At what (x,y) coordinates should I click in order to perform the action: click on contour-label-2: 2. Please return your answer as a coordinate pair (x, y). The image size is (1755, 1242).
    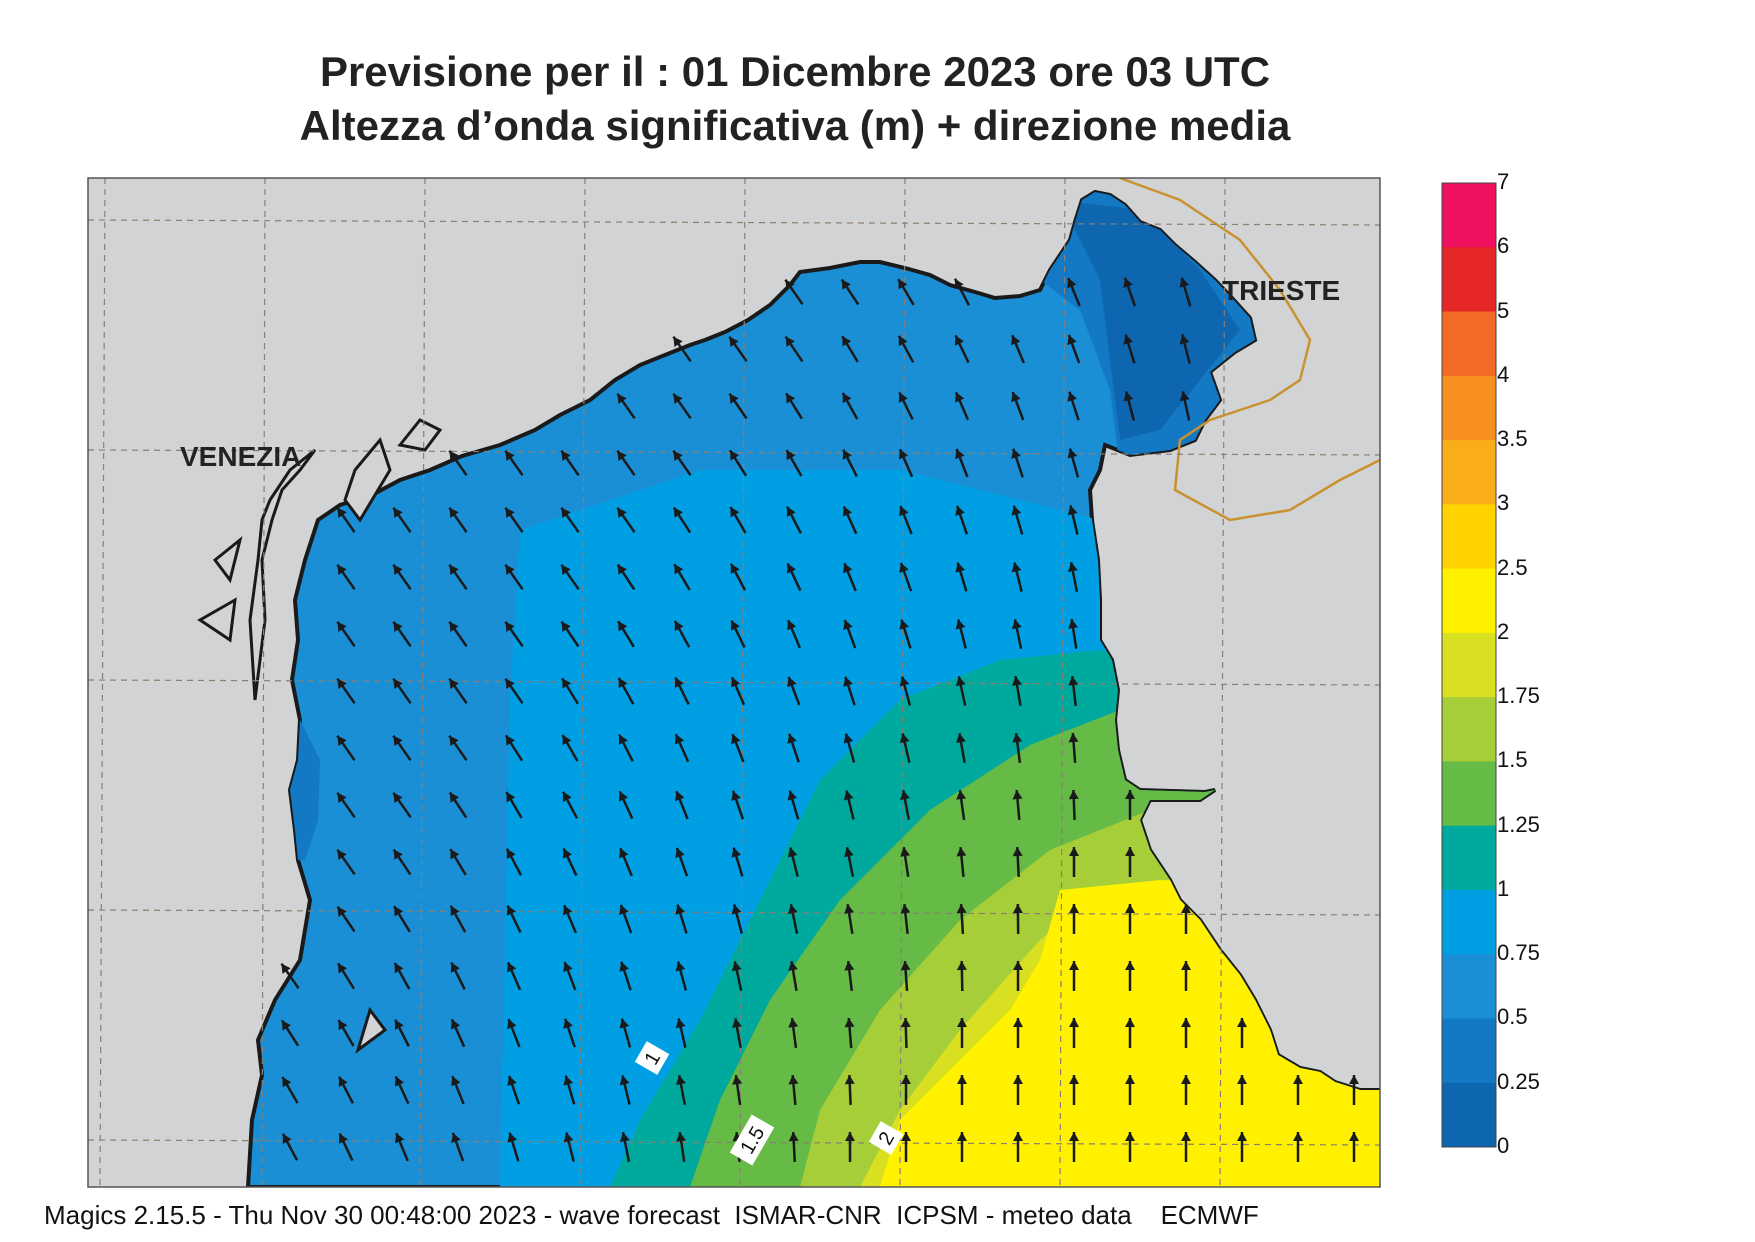
    Looking at the image, I should click on (886, 1138).